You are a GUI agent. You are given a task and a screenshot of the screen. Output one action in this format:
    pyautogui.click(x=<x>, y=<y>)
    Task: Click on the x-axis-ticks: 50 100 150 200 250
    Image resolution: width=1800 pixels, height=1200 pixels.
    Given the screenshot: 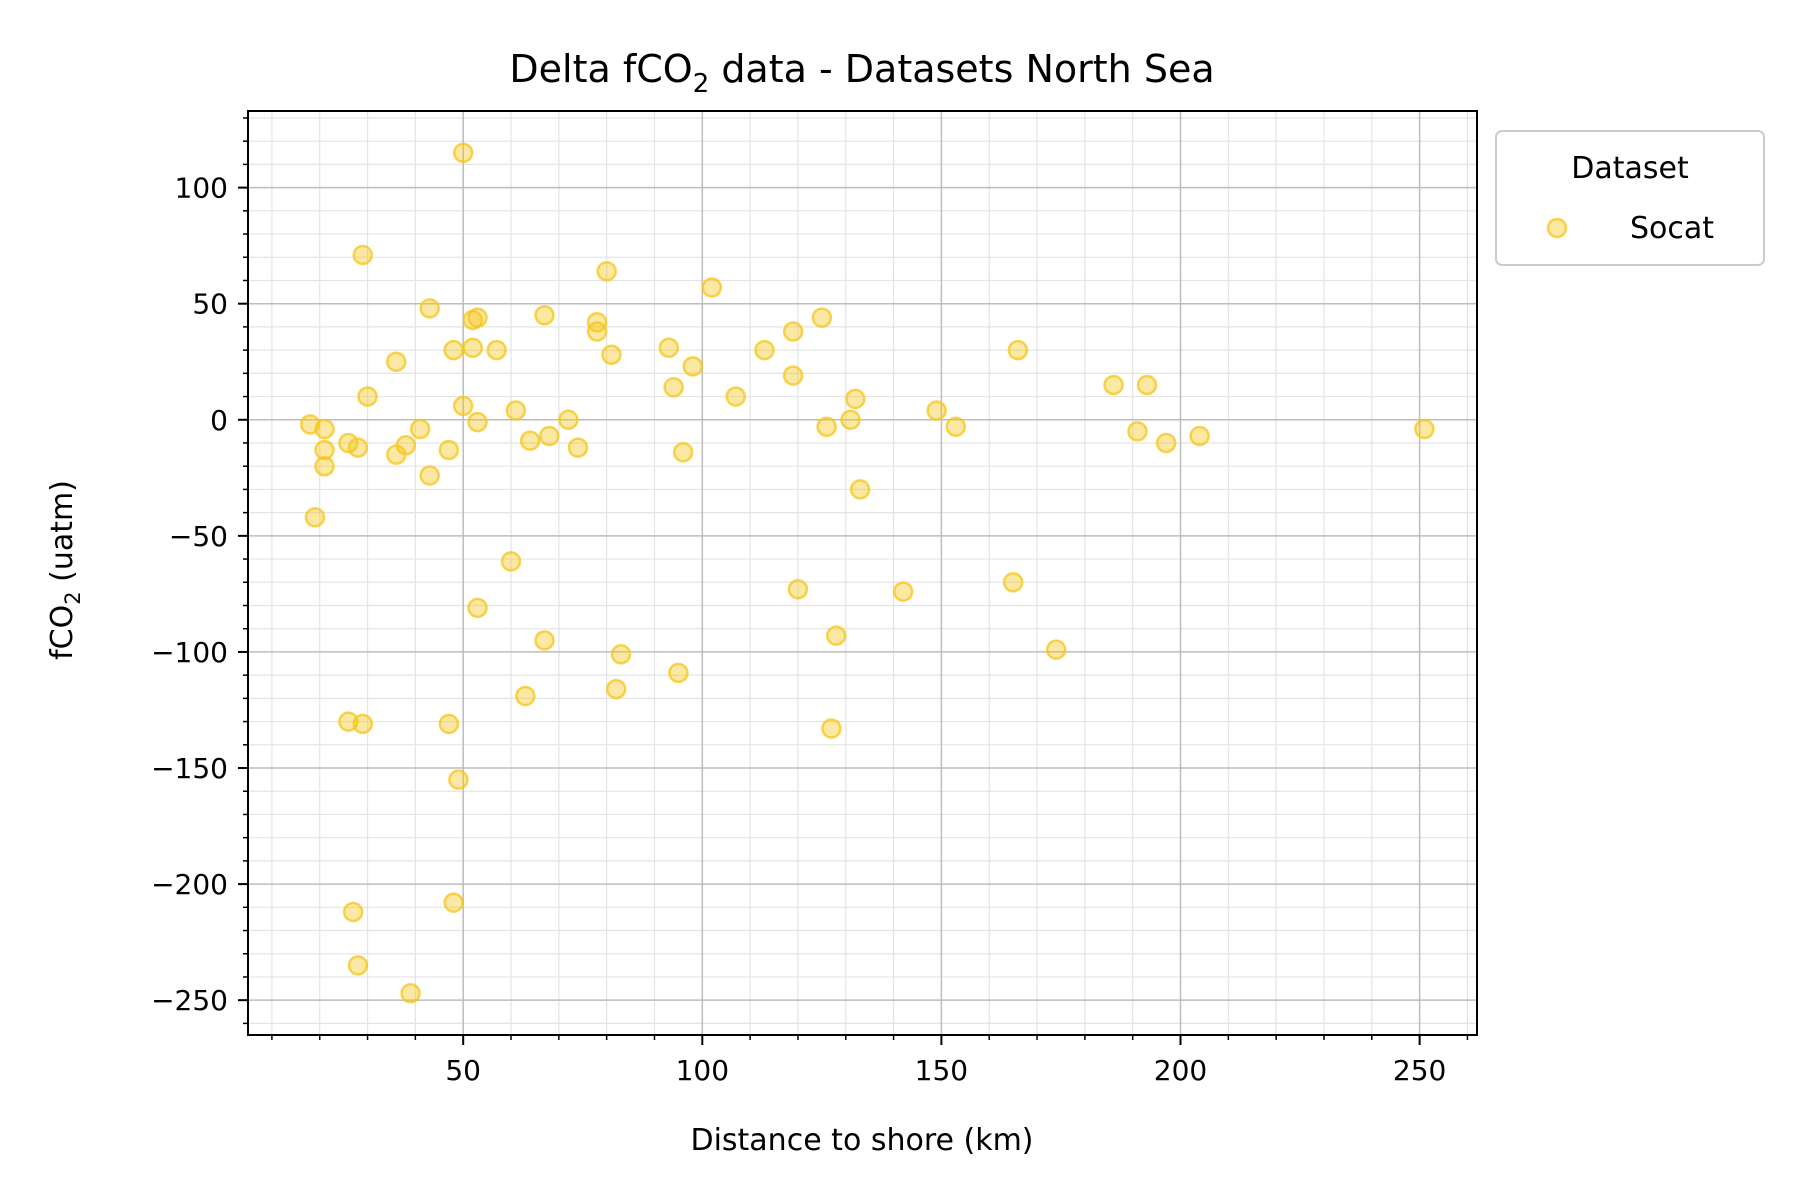 What is the action you would take?
    pyautogui.click(x=870, y=1061)
    